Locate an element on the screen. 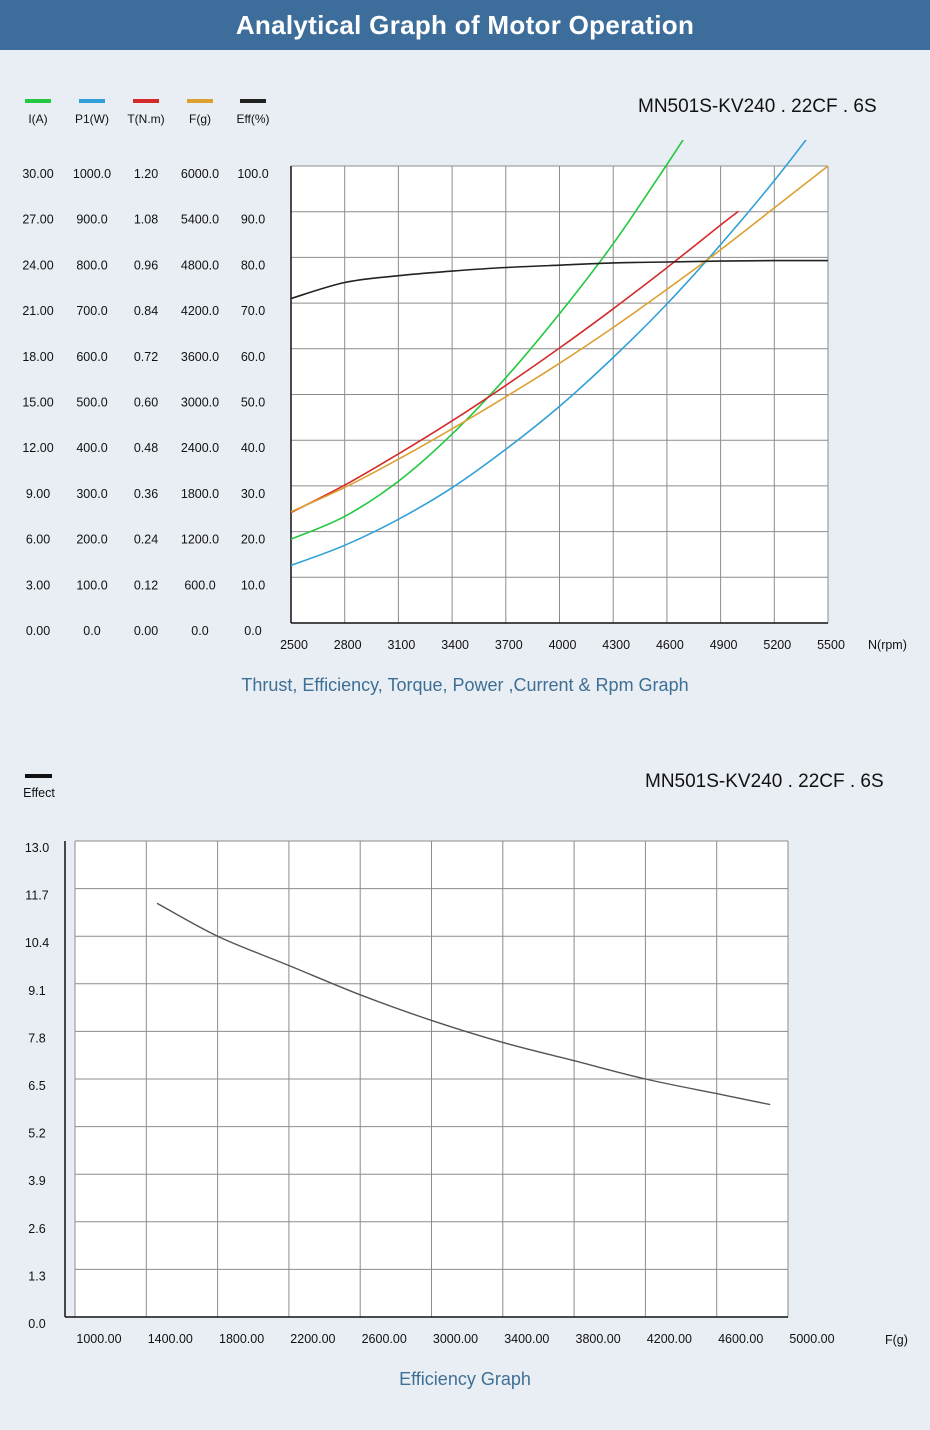 This screenshot has width=930, height=1430. chart1-x-tick-label: 4600 is located at coordinates (670, 645).